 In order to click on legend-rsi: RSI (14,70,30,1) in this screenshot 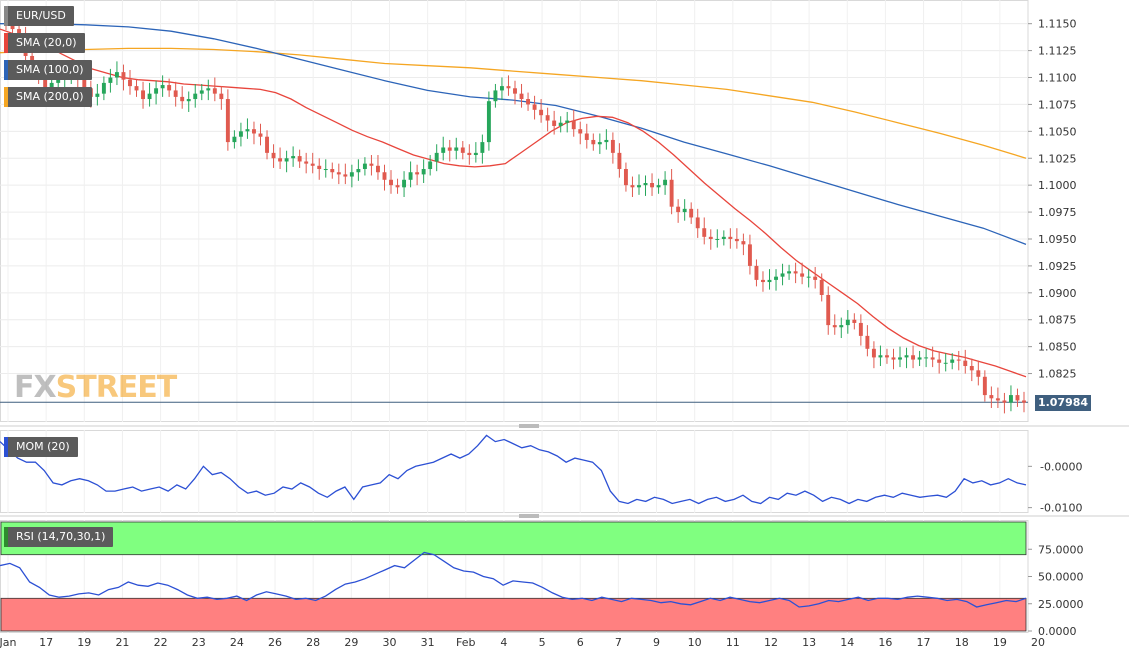, I will do `click(59, 537)`.